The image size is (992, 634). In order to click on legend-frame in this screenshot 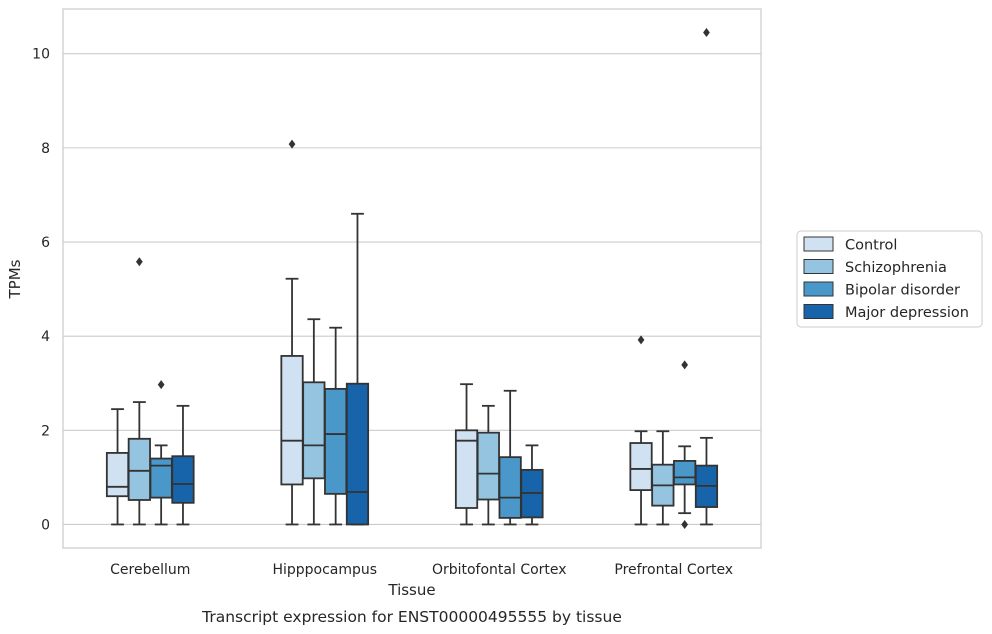, I will do `click(889, 279)`.